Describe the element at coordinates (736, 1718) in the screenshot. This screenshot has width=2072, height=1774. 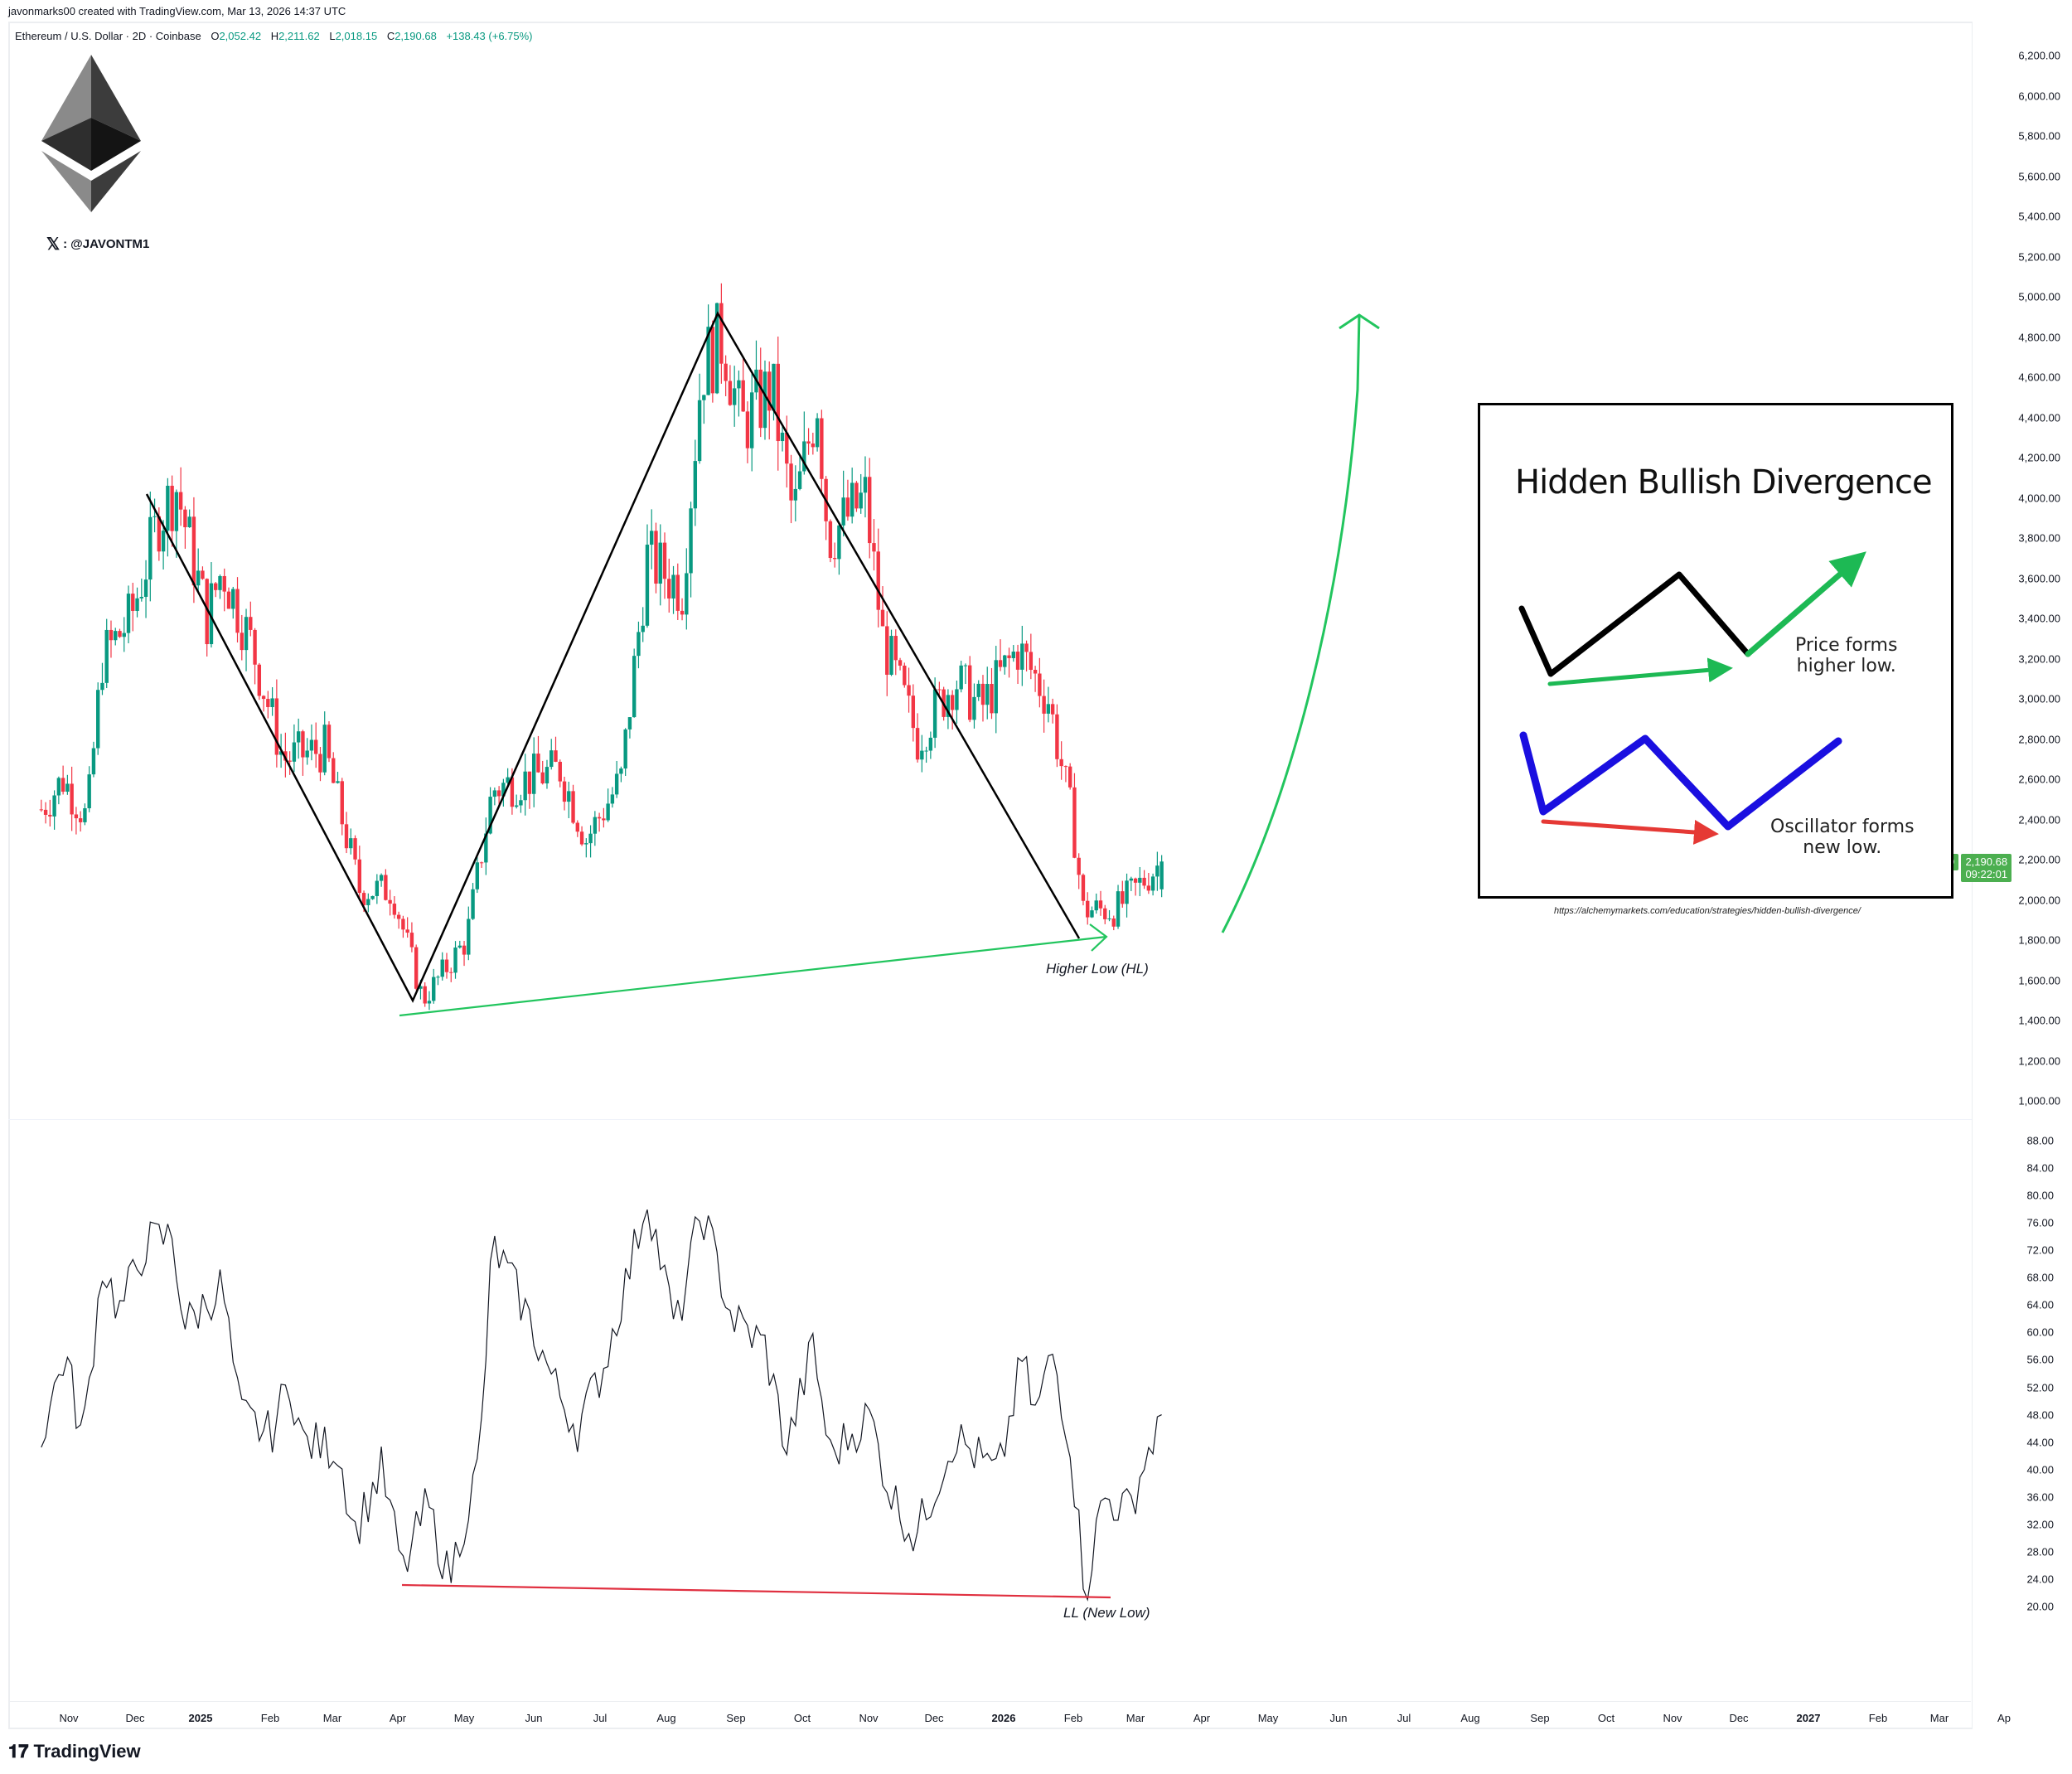
I see `time-tick: Sep` at that location.